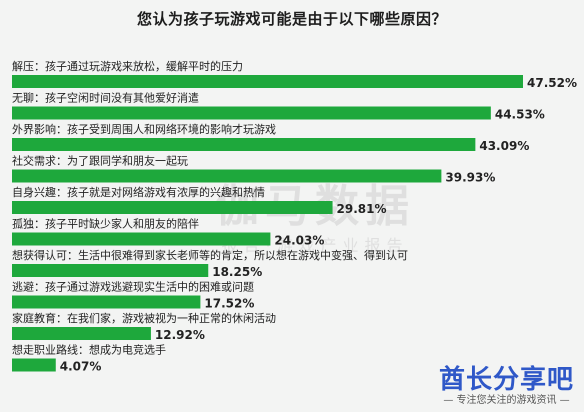 This screenshot has height=412, width=584. I want to click on brand-name: 酋长分享吧, so click(506, 380).